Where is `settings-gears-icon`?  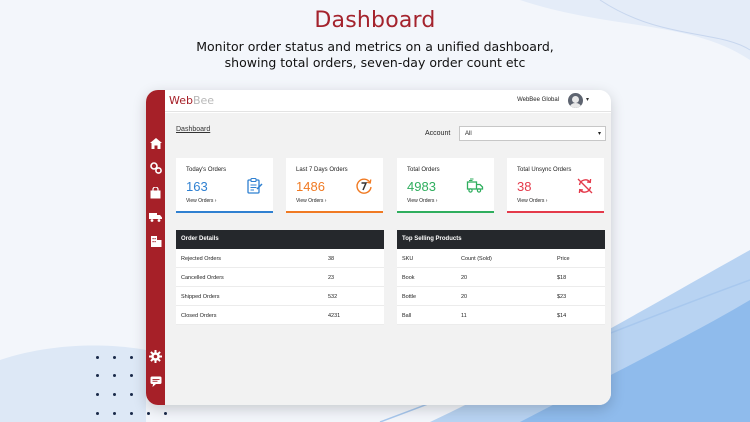
settings-gears-icon is located at coordinates (155, 167).